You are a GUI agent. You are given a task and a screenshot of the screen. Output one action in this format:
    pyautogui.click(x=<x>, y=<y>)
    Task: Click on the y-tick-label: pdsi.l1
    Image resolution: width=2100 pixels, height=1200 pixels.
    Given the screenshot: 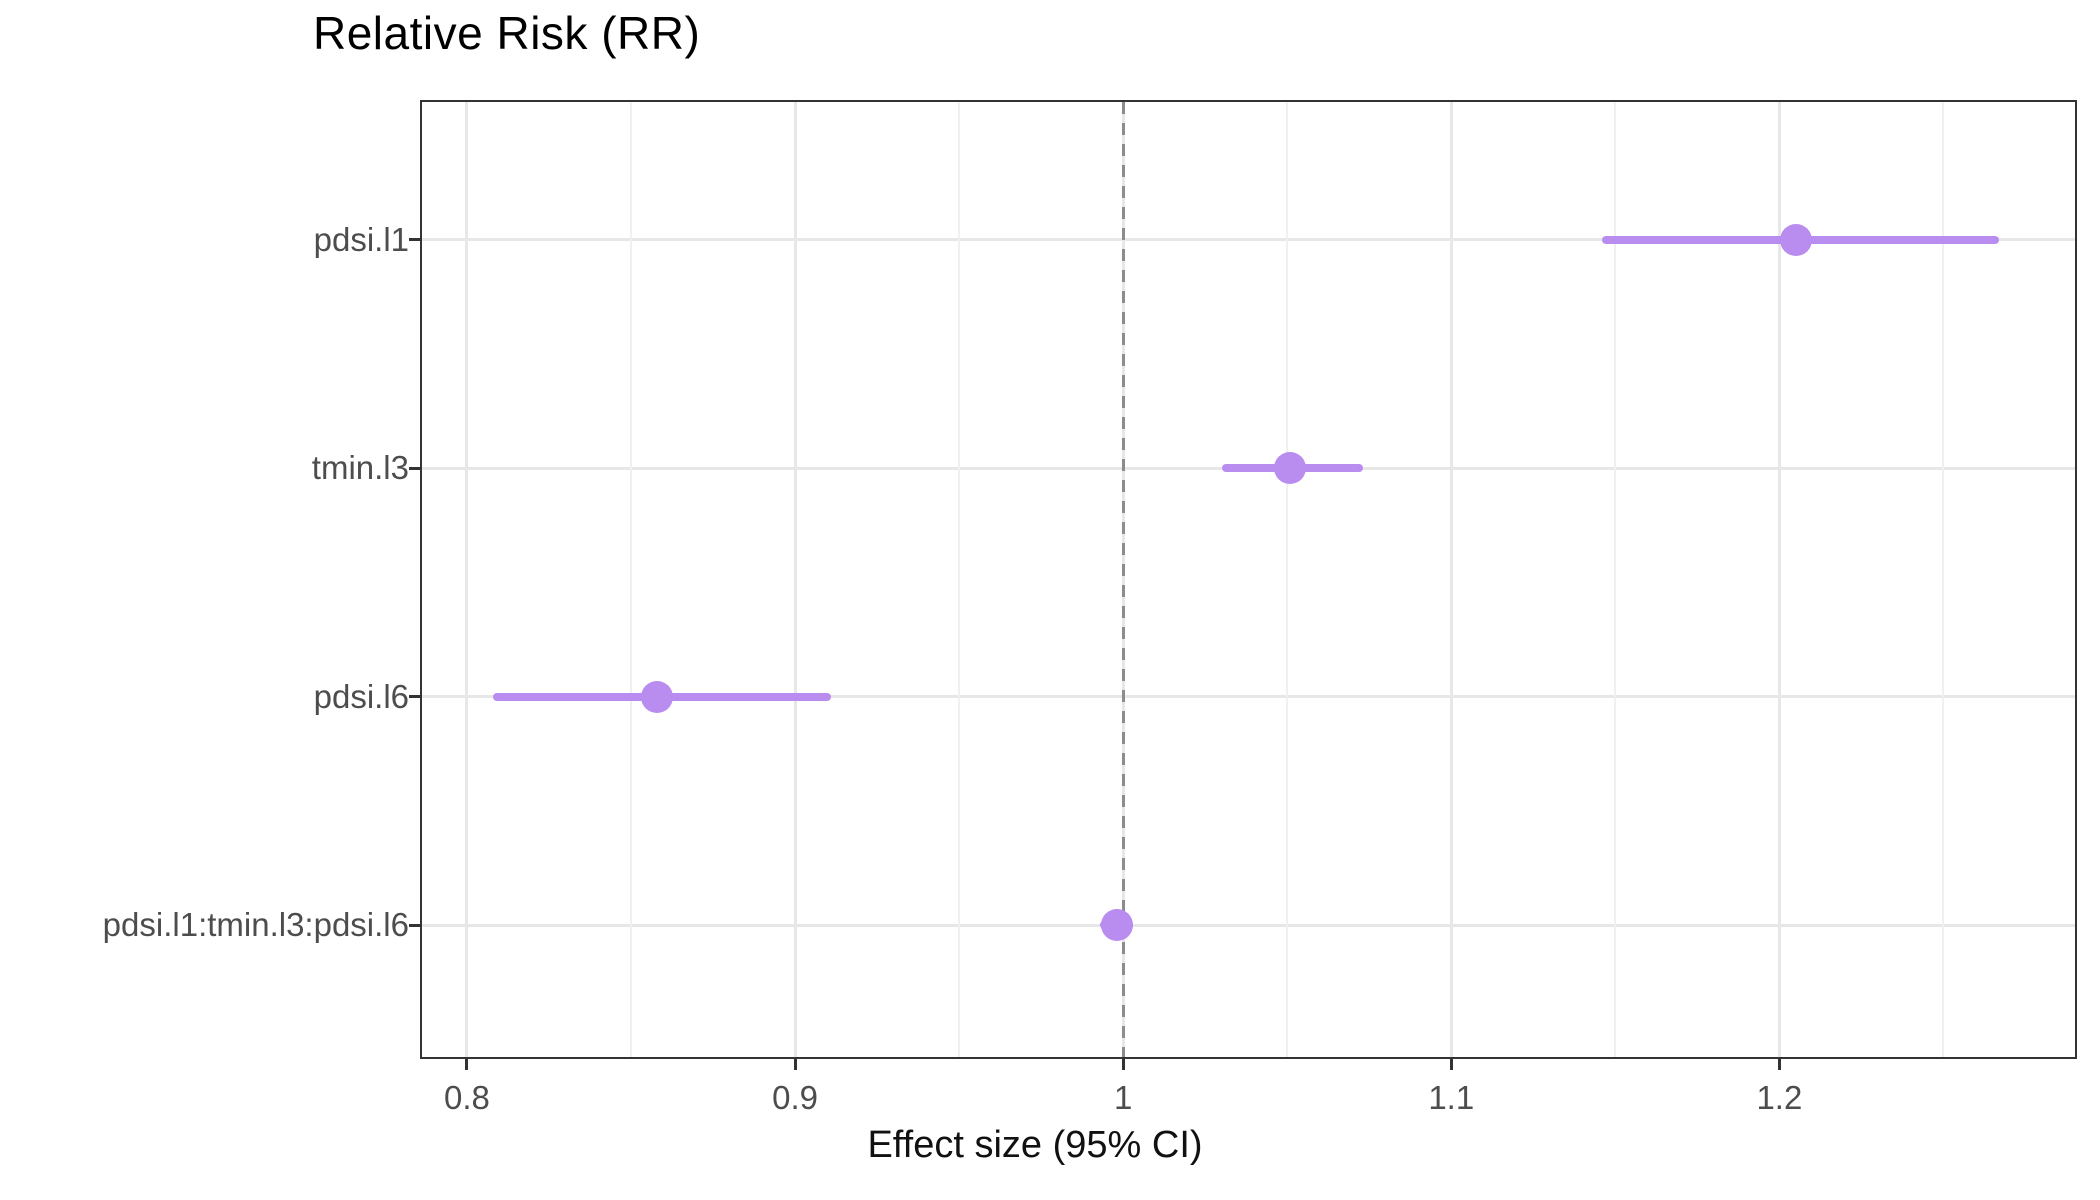 What is the action you would take?
    pyautogui.click(x=361, y=239)
    